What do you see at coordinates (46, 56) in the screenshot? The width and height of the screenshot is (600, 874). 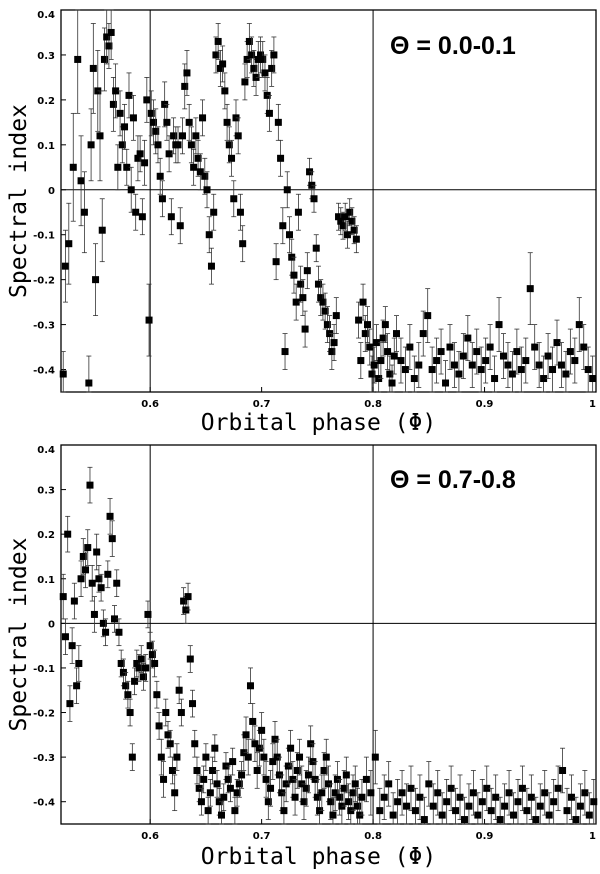 I see `y-tick-label: 0.3` at bounding box center [46, 56].